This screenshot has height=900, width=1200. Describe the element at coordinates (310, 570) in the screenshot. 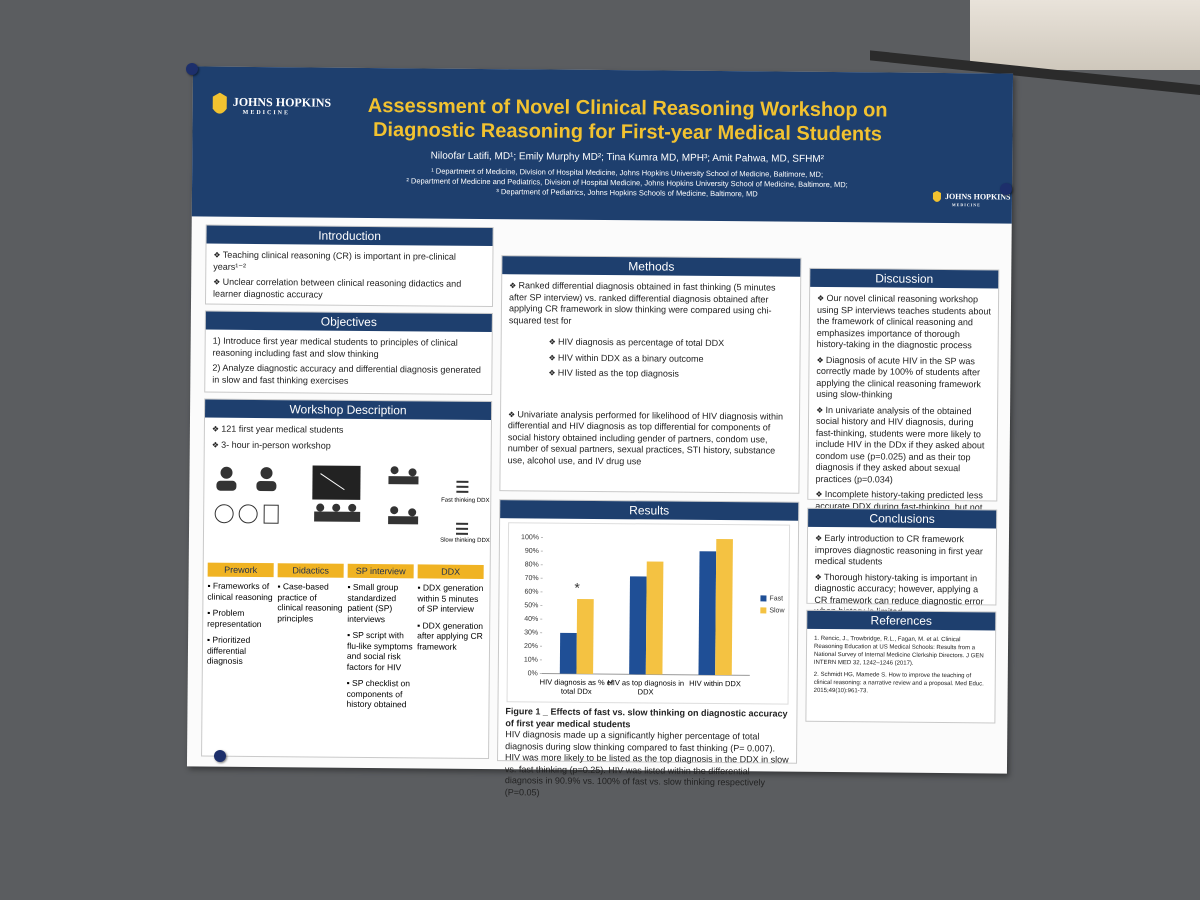

I see `stage-label: Didactics` at that location.